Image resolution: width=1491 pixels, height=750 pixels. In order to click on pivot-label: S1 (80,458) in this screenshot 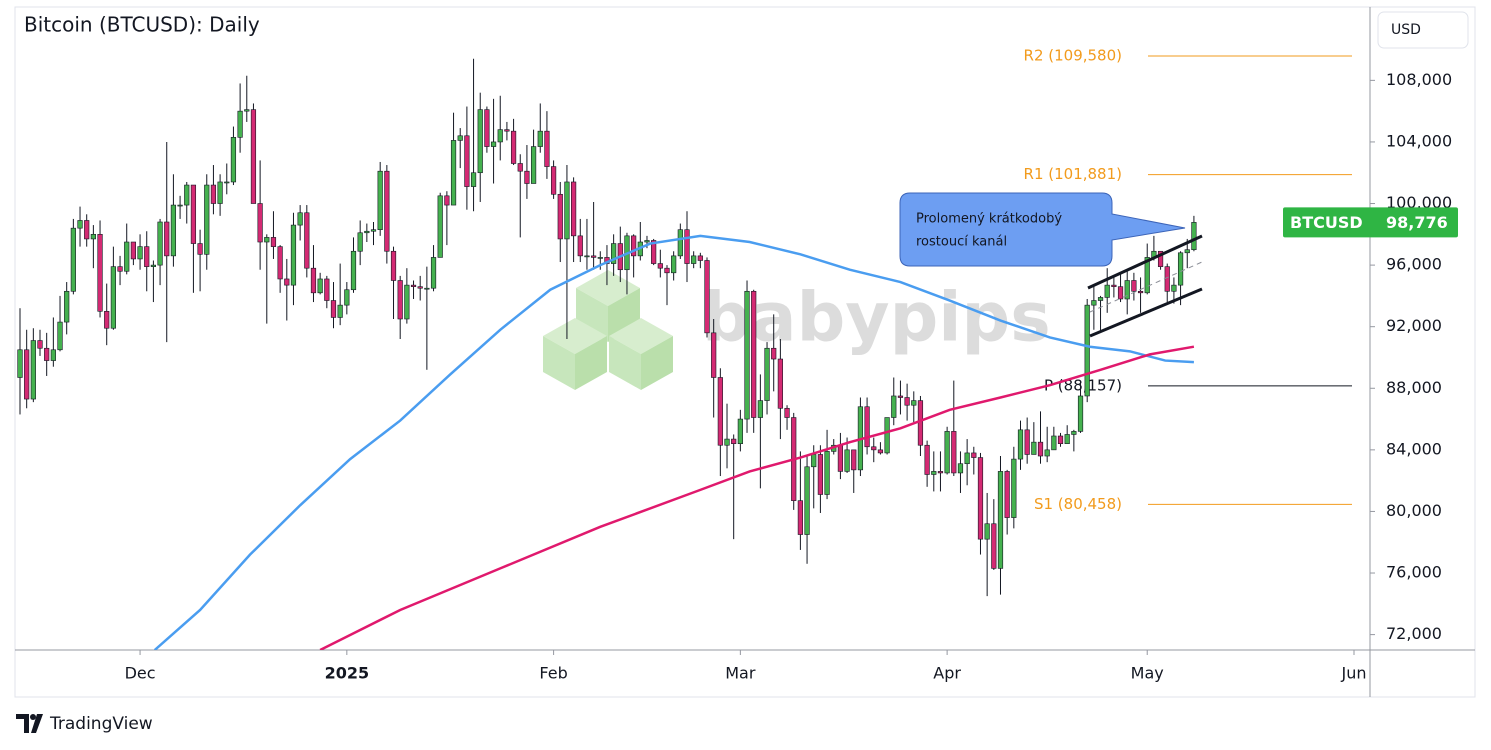, I will do `click(1078, 504)`.